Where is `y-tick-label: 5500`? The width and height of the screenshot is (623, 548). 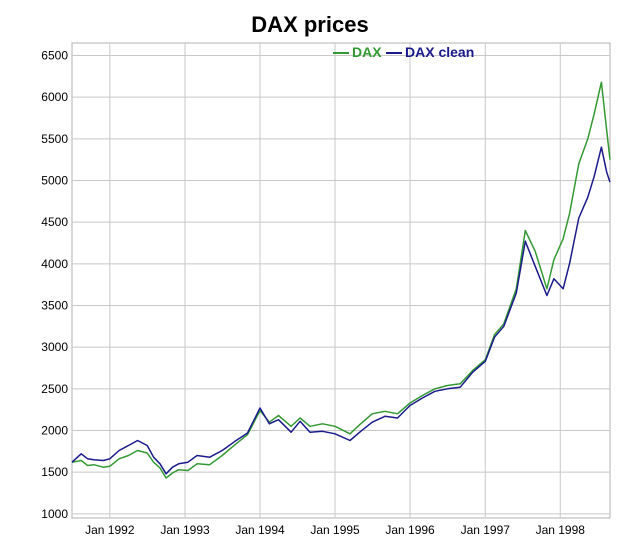 y-tick-label: 5500 is located at coordinates (54, 139).